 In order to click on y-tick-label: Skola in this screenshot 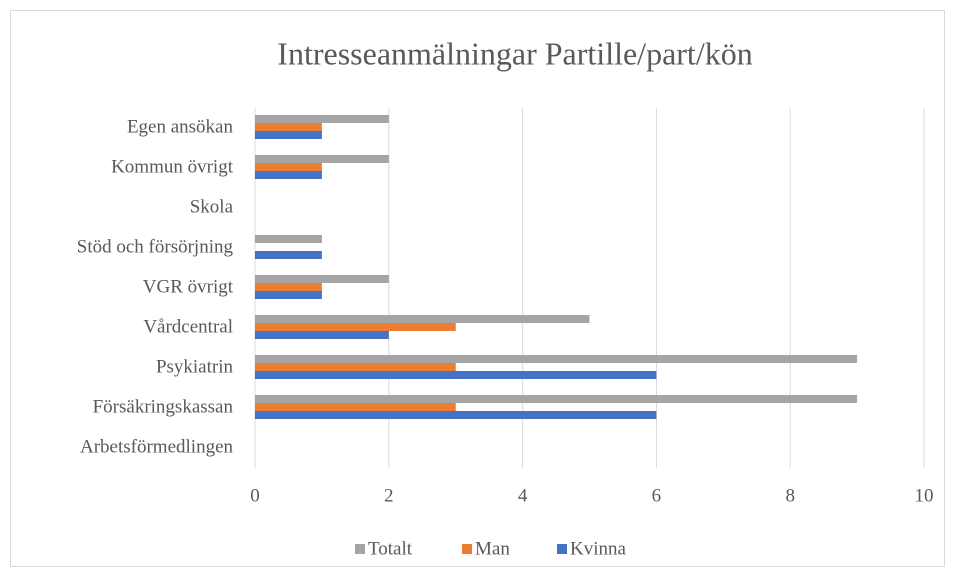, I will do `click(212, 206)`.